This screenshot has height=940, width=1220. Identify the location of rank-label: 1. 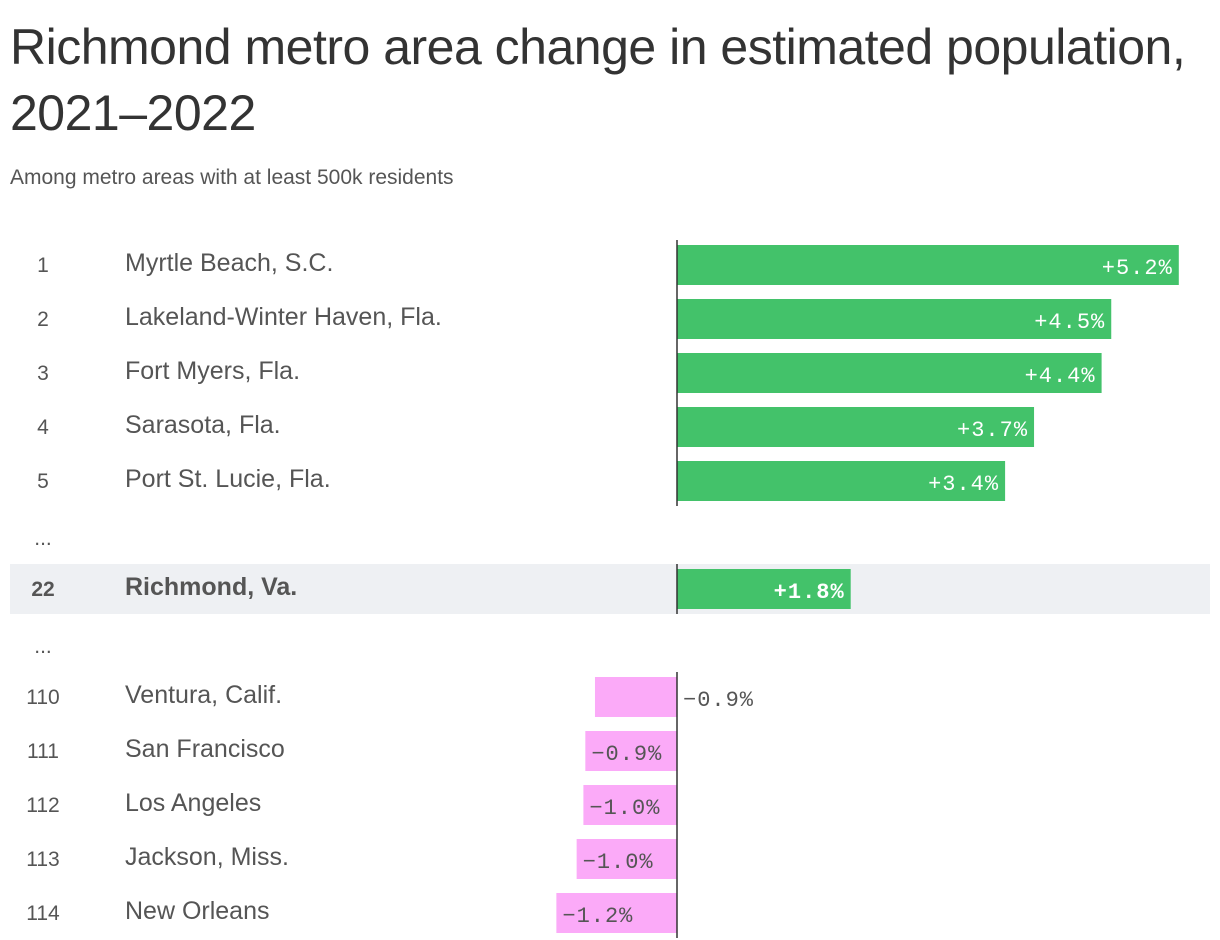
(43, 265).